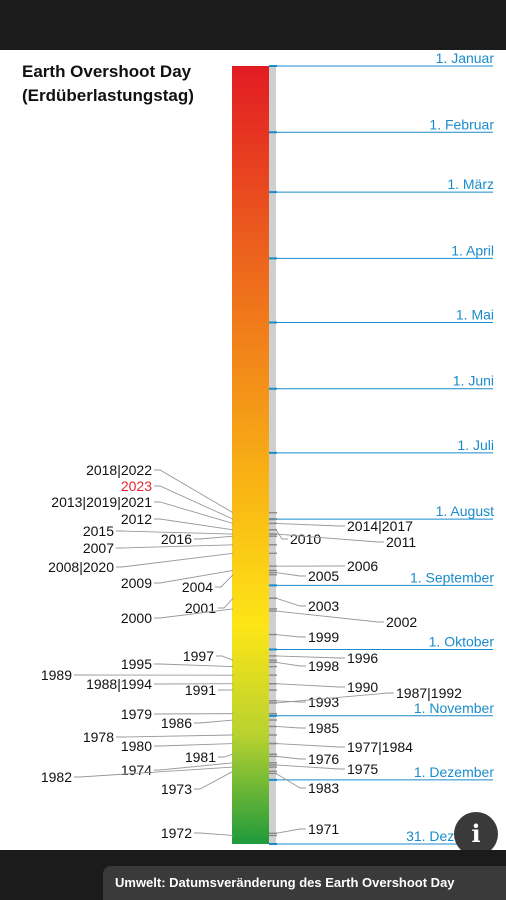 Image resolution: width=506 pixels, height=900 pixels. Describe the element at coordinates (200, 608) in the screenshot. I see `year-label-2001: 2001` at that location.